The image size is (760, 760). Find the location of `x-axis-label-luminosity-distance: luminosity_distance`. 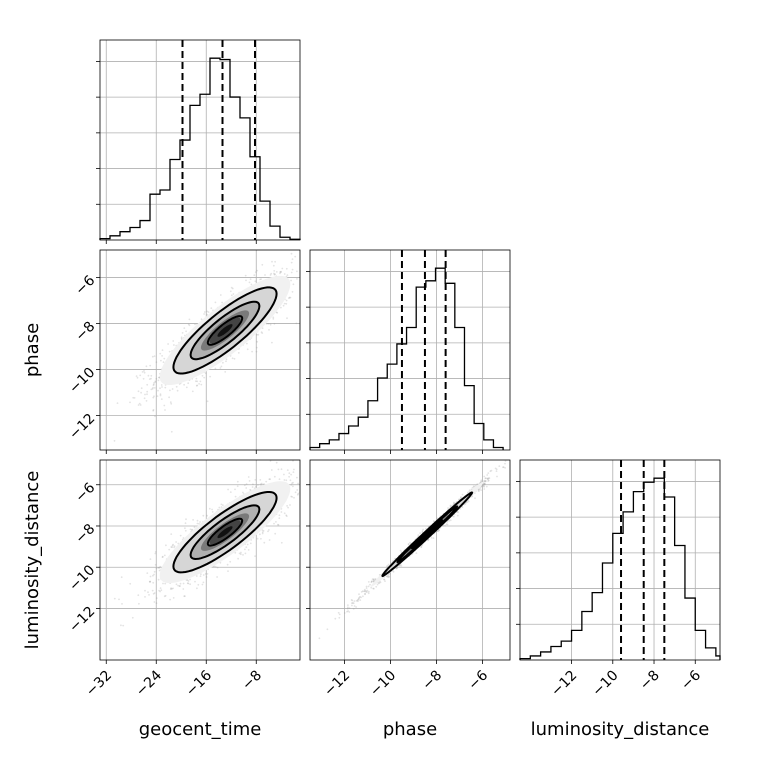

x-axis-label-luminosity-distance: luminosity_distance is located at coordinates (620, 729).